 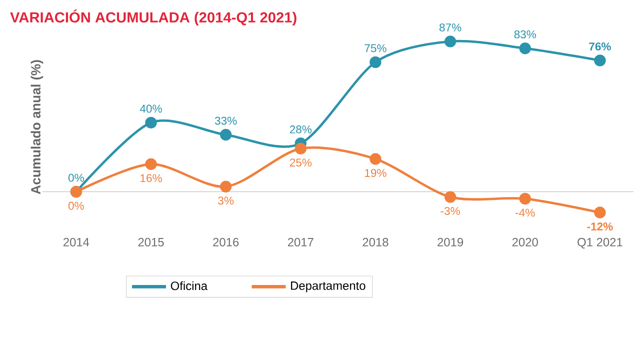 What do you see at coordinates (189, 285) in the screenshot?
I see `legend-label: Oficina` at bounding box center [189, 285].